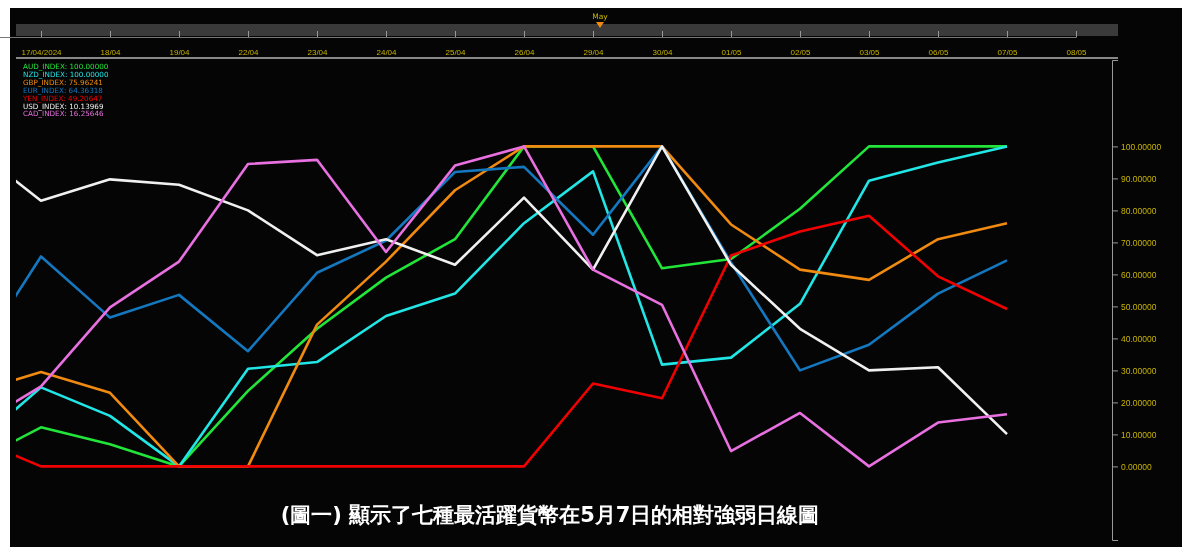 This screenshot has height=547, width=1182. I want to click on y-tick-label: 60.00000, so click(1139, 274).